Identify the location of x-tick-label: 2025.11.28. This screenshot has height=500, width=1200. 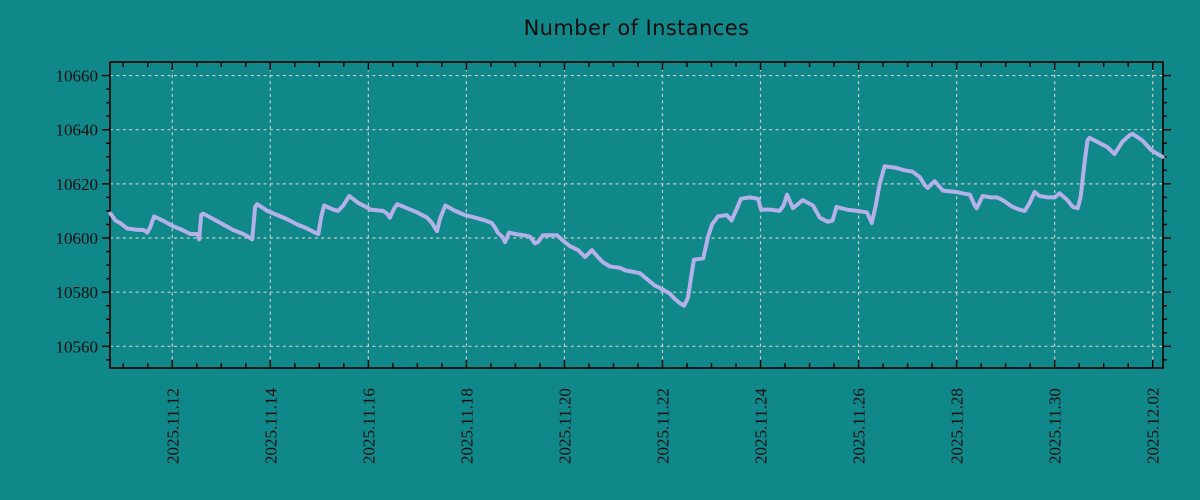
(957, 426).